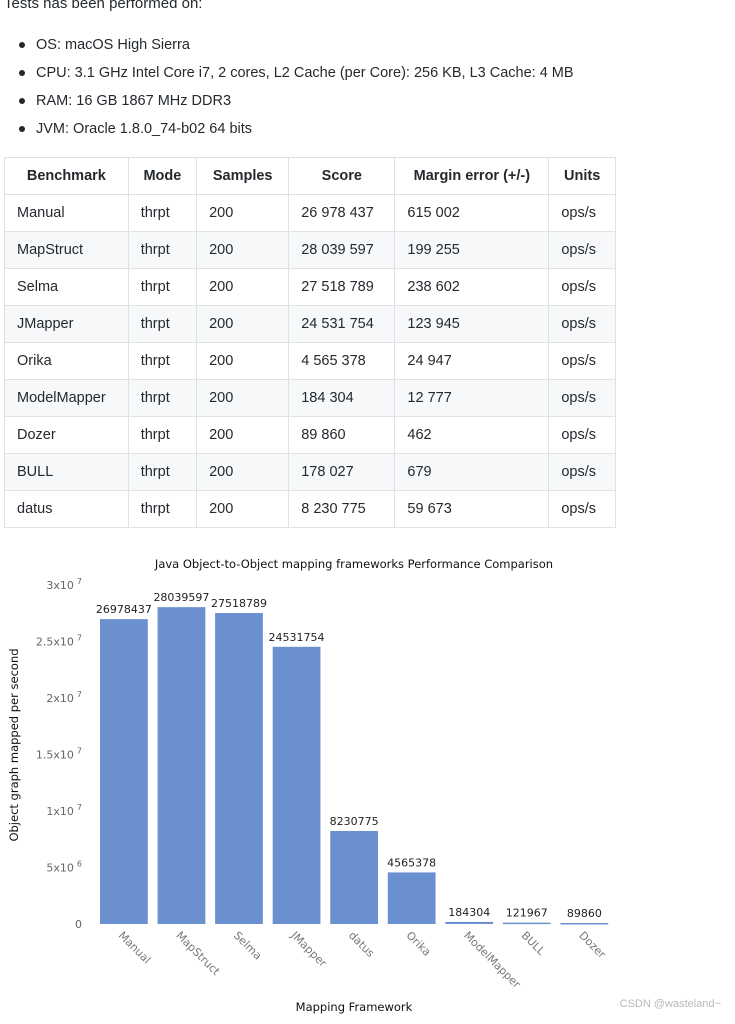 This screenshot has width=735, height=1024. What do you see at coordinates (472, 398) in the screenshot?
I see `cell-margin-error: 12 777` at bounding box center [472, 398].